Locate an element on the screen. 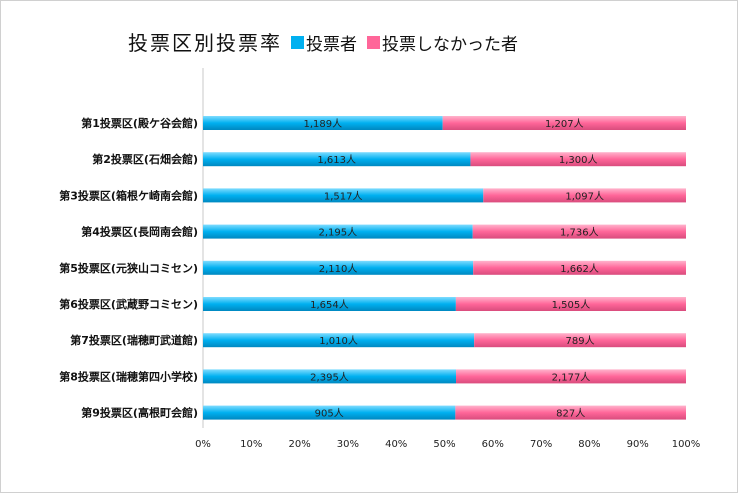 The image size is (738, 493). category-label: 第8投票区(瑞穂第四小学校) is located at coordinates (128, 376).